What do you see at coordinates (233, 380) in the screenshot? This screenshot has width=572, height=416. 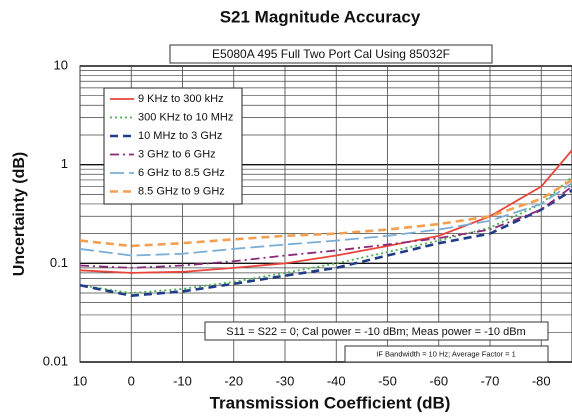 I see `x-tick-label: -20` at bounding box center [233, 380].